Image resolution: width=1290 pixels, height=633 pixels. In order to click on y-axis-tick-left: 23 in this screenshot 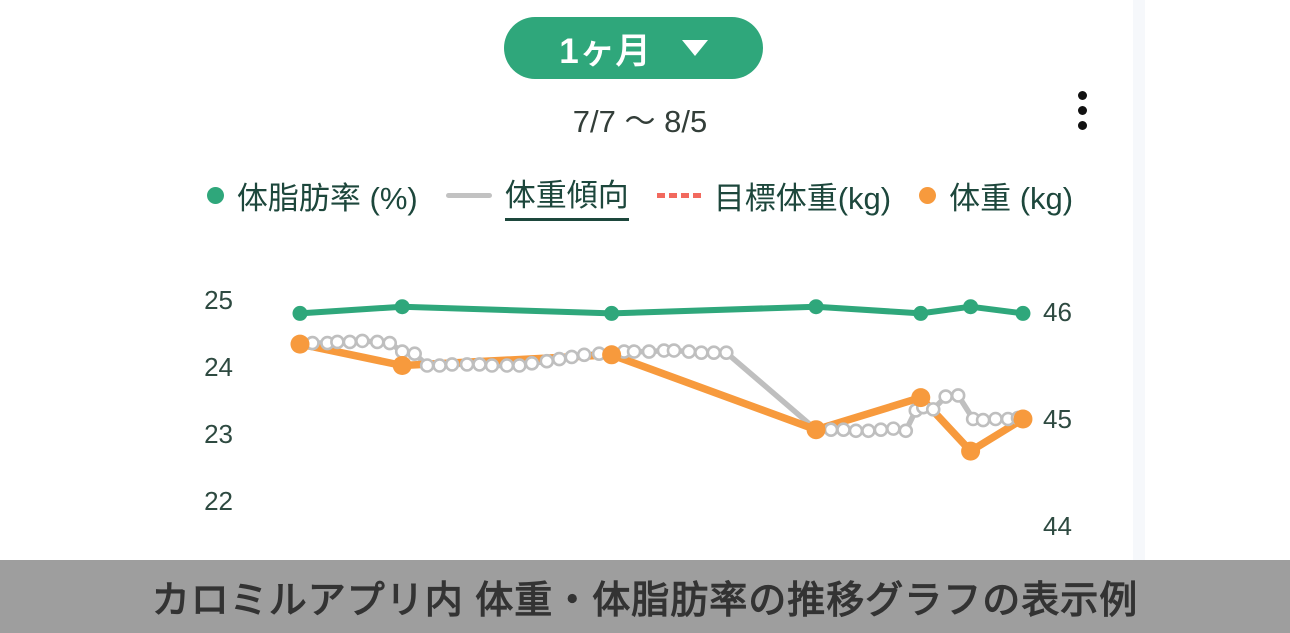, I will do `click(218, 434)`.